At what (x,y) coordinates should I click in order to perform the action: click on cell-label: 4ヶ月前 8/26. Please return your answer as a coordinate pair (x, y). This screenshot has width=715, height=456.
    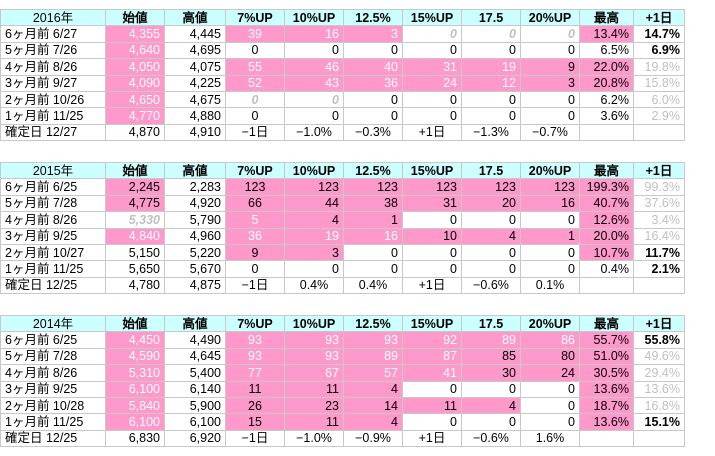
    Looking at the image, I should click on (53, 373).